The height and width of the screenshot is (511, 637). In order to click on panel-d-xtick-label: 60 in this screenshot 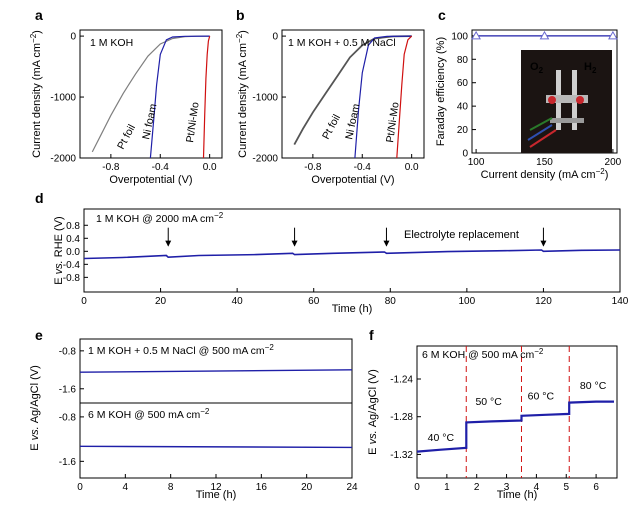, I will do `click(314, 301)`.